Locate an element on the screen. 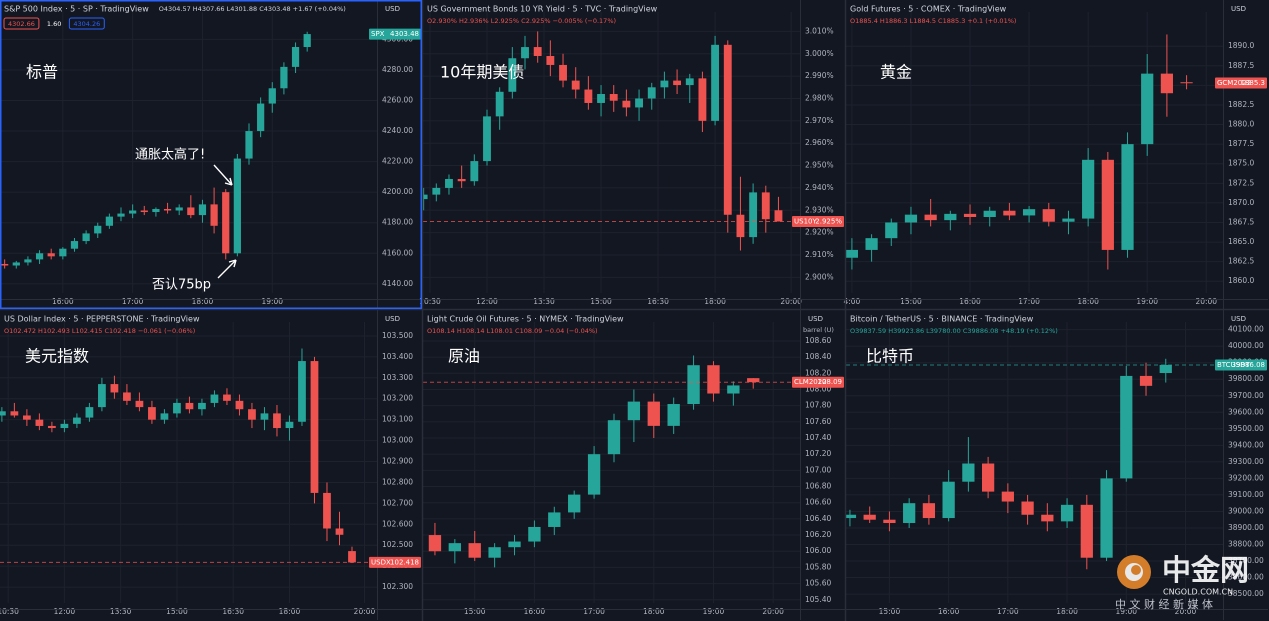 Image resolution: width=1269 pixels, height=621 pixels. y-tick-label: 1882.5 is located at coordinates (1241, 104).